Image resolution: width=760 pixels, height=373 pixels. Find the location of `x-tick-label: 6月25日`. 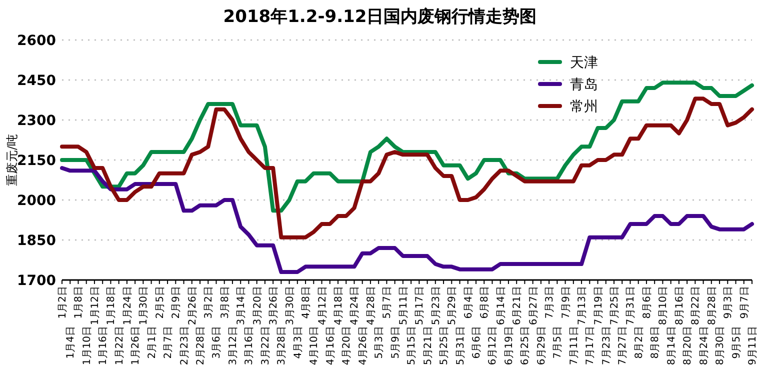

x-tick-label: 6月25日 is located at coordinates (526, 346).